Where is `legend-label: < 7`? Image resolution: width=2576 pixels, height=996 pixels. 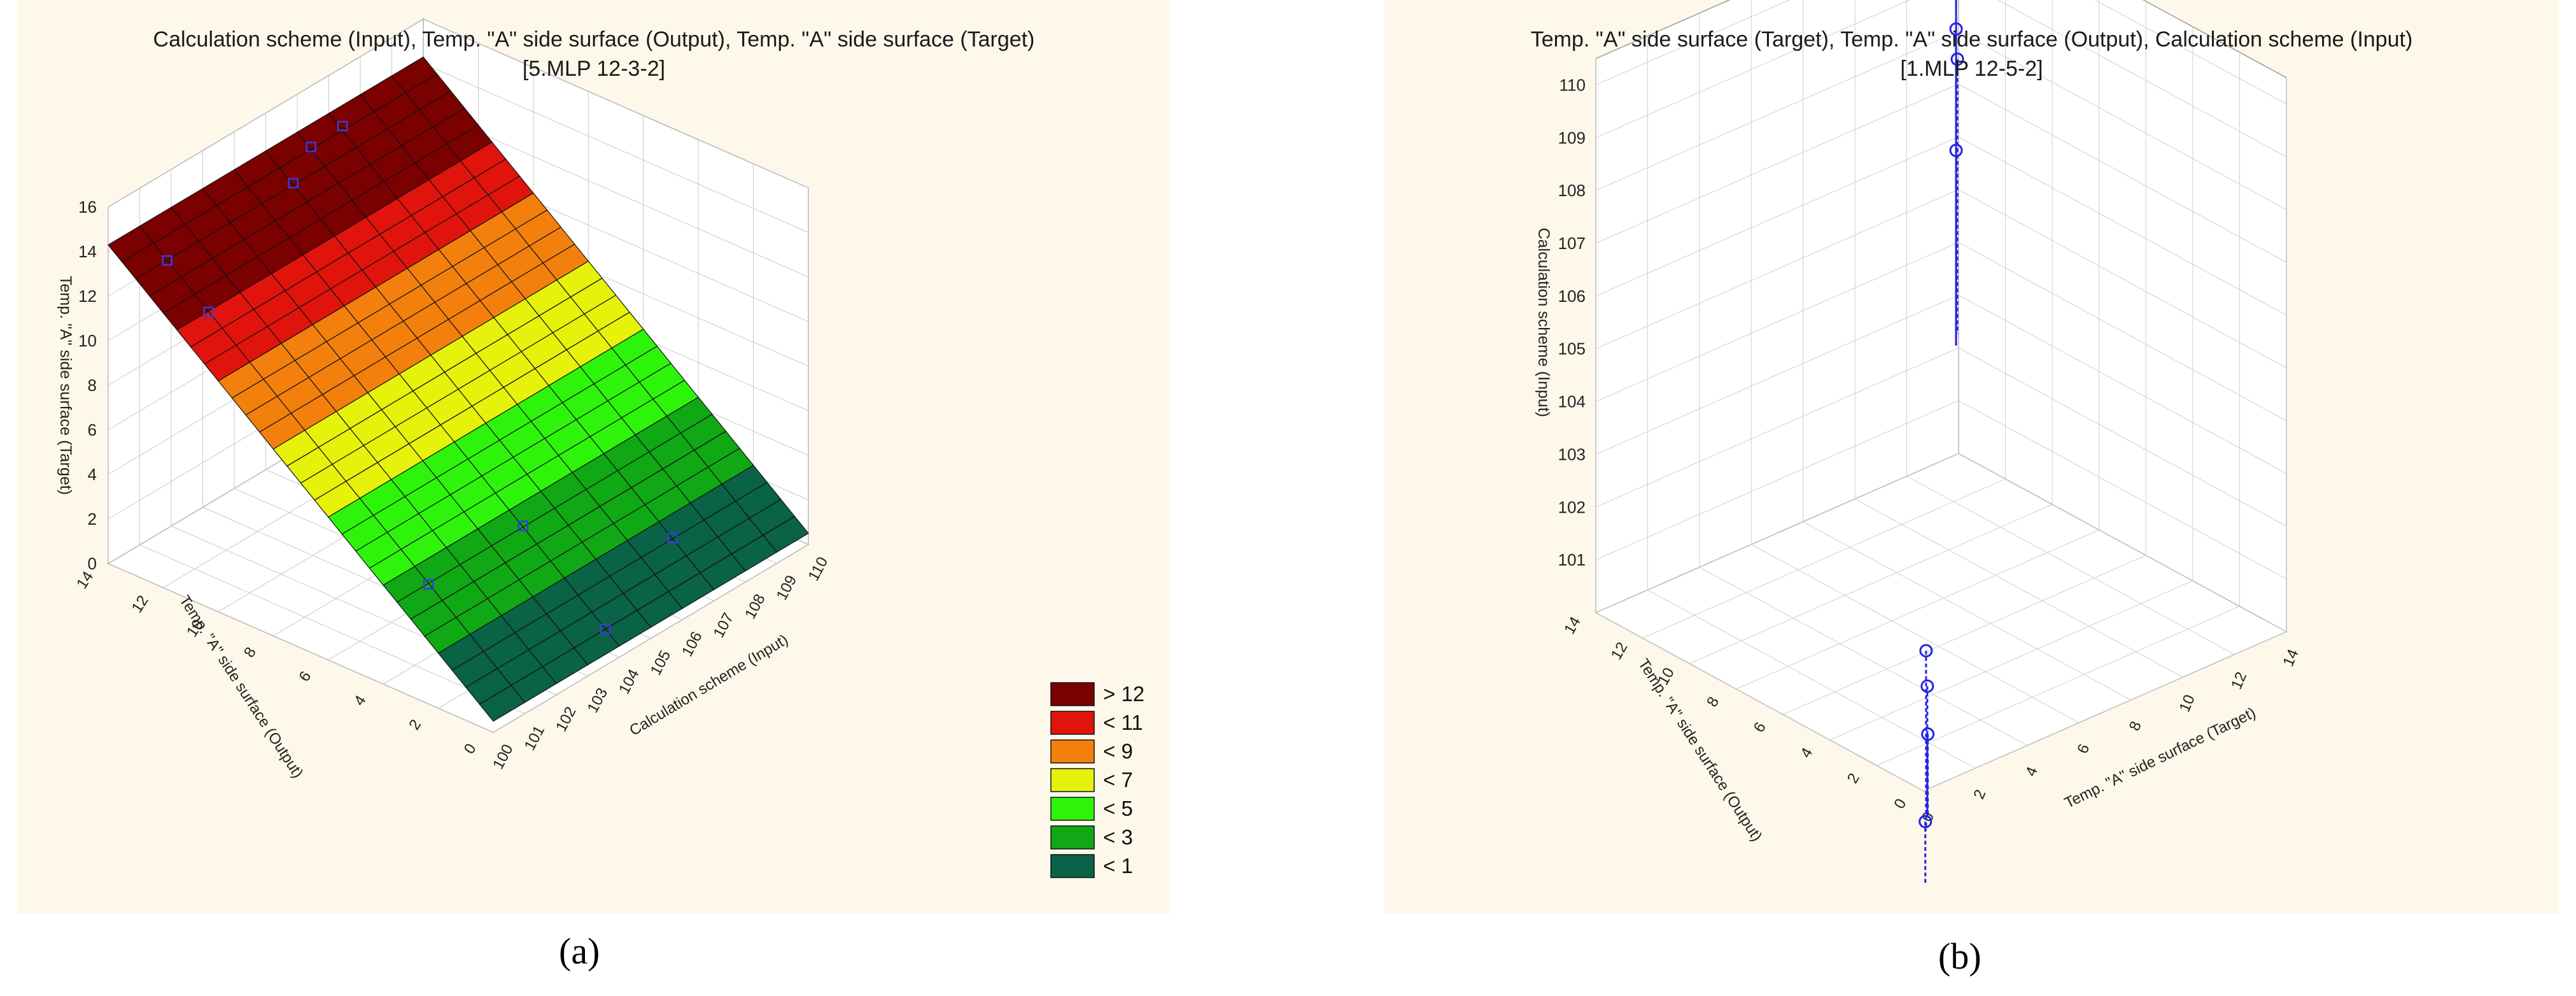
legend-label: < 7 is located at coordinates (1118, 780).